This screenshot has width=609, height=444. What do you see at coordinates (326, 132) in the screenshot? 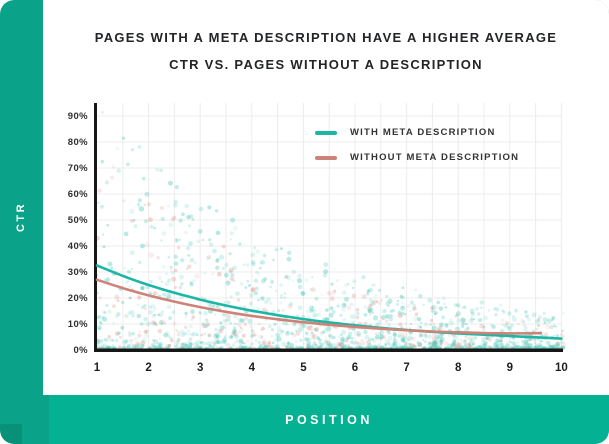
I see `with-meta-line-swatch` at bounding box center [326, 132].